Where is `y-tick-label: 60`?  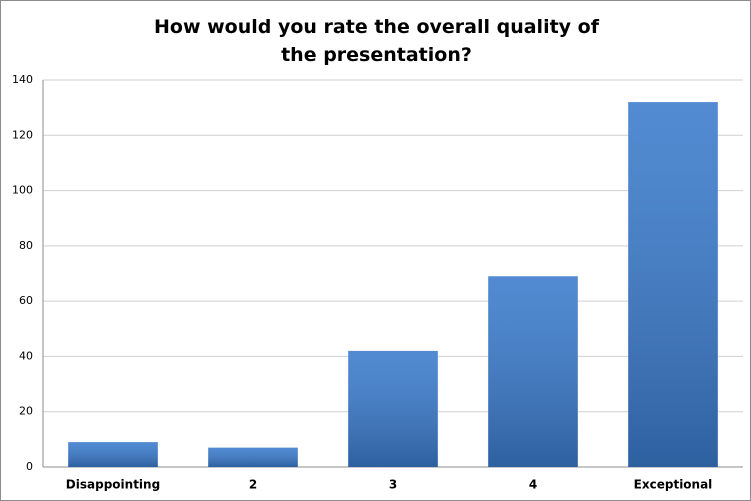 y-tick-label: 60 is located at coordinates (26, 300).